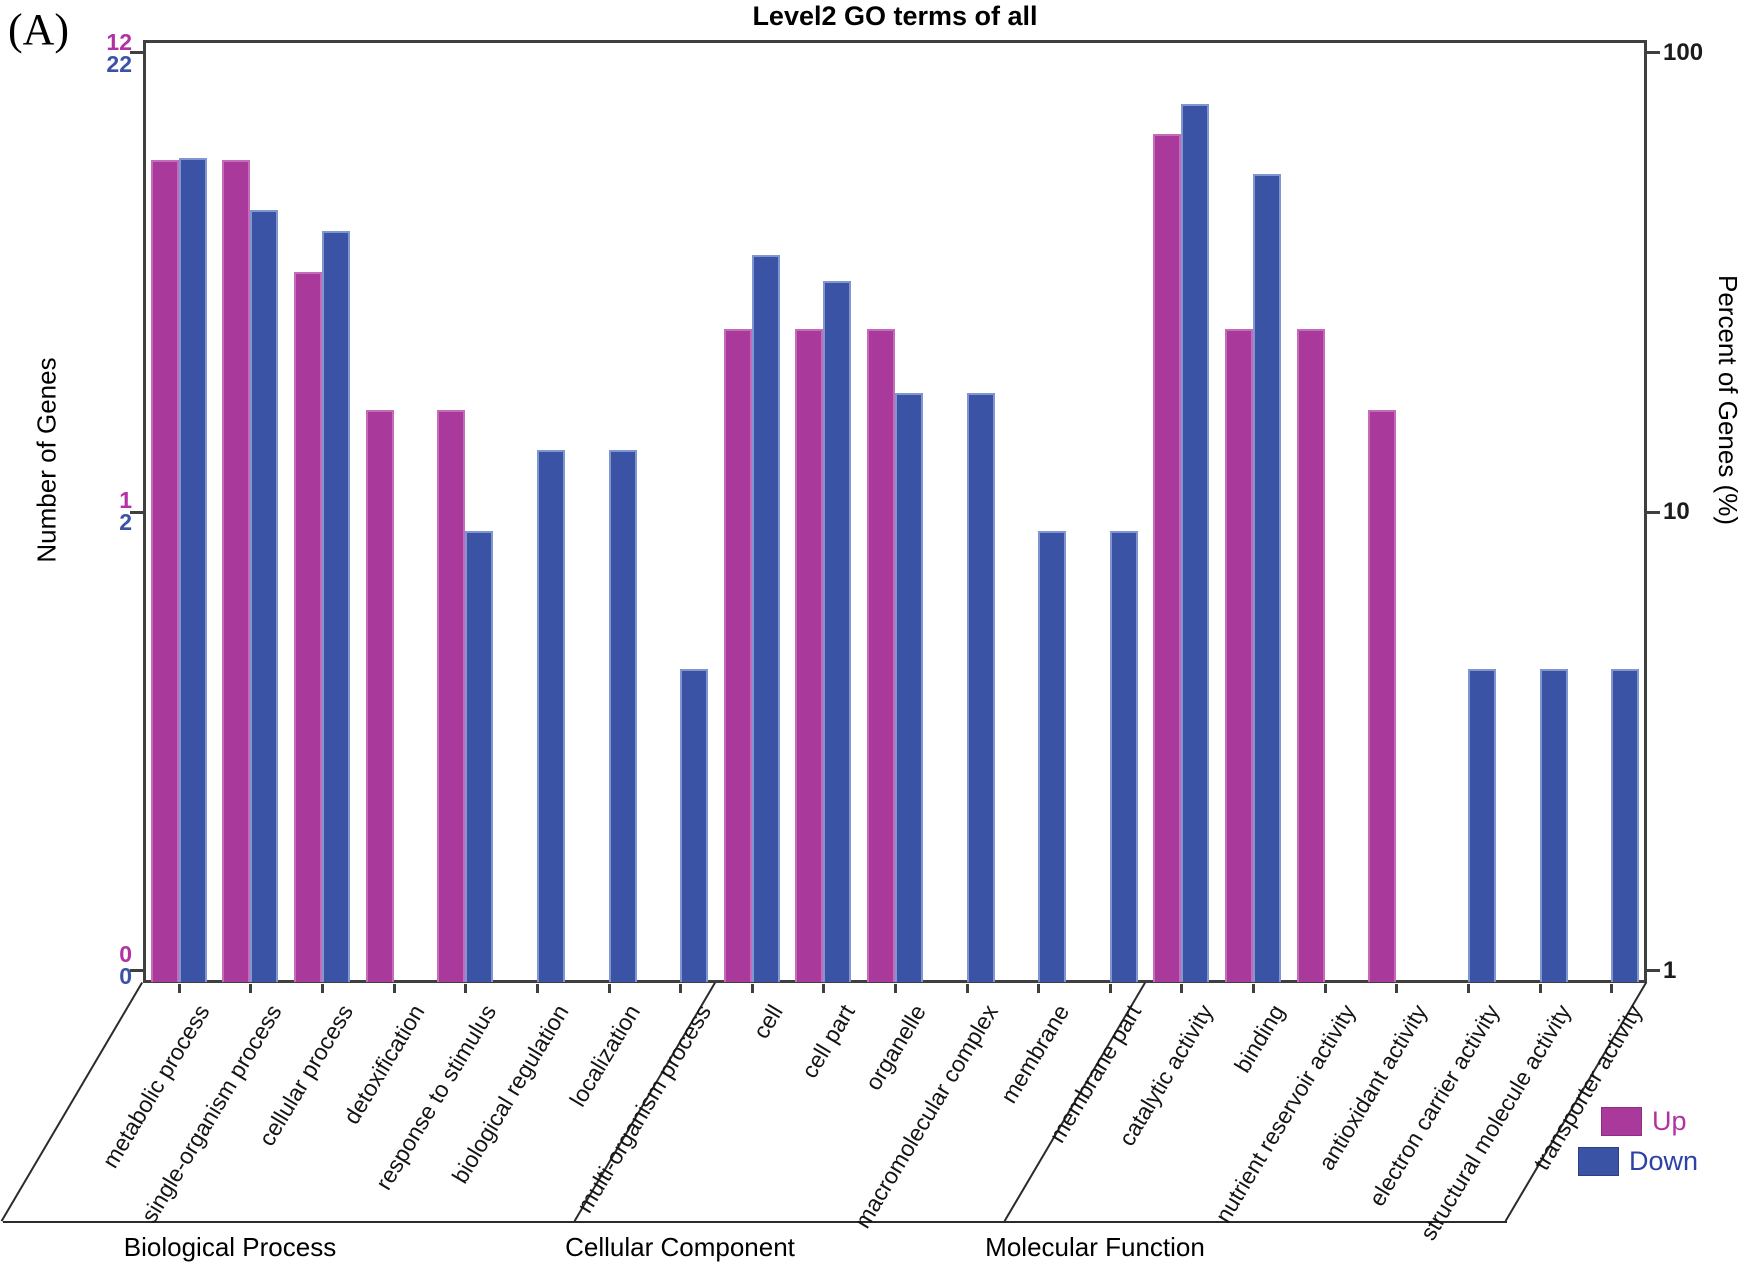 The width and height of the screenshot is (1750, 1262). What do you see at coordinates (827, 1041) in the screenshot?
I see `x-tick-label: cell part` at bounding box center [827, 1041].